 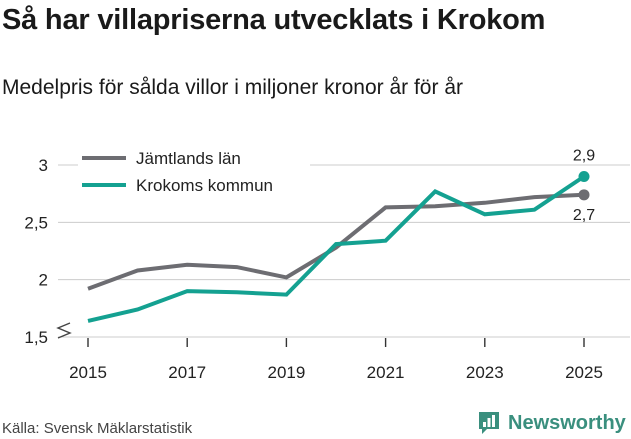 I want to click on y-tick-label: 1,5, so click(x=36, y=337).